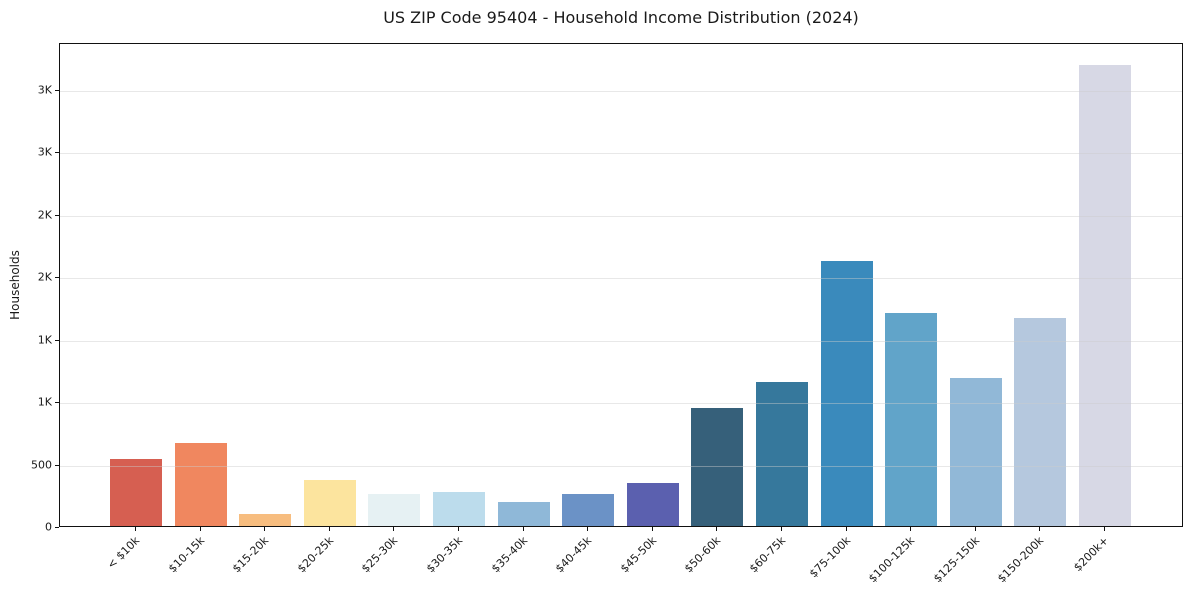  Describe the element at coordinates (380, 555) in the screenshot. I see `x-tick-label: $25-30k` at that location.